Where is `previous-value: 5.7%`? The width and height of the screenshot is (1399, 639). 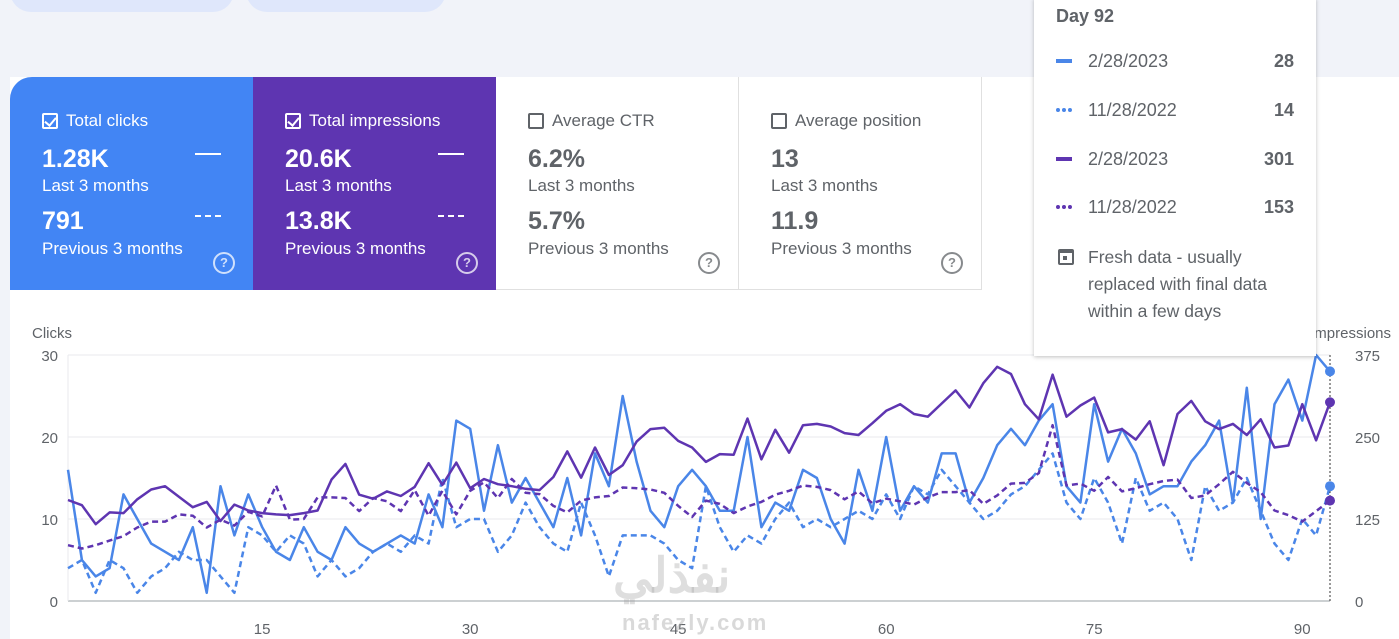
previous-value: 5.7% is located at coordinates (556, 221).